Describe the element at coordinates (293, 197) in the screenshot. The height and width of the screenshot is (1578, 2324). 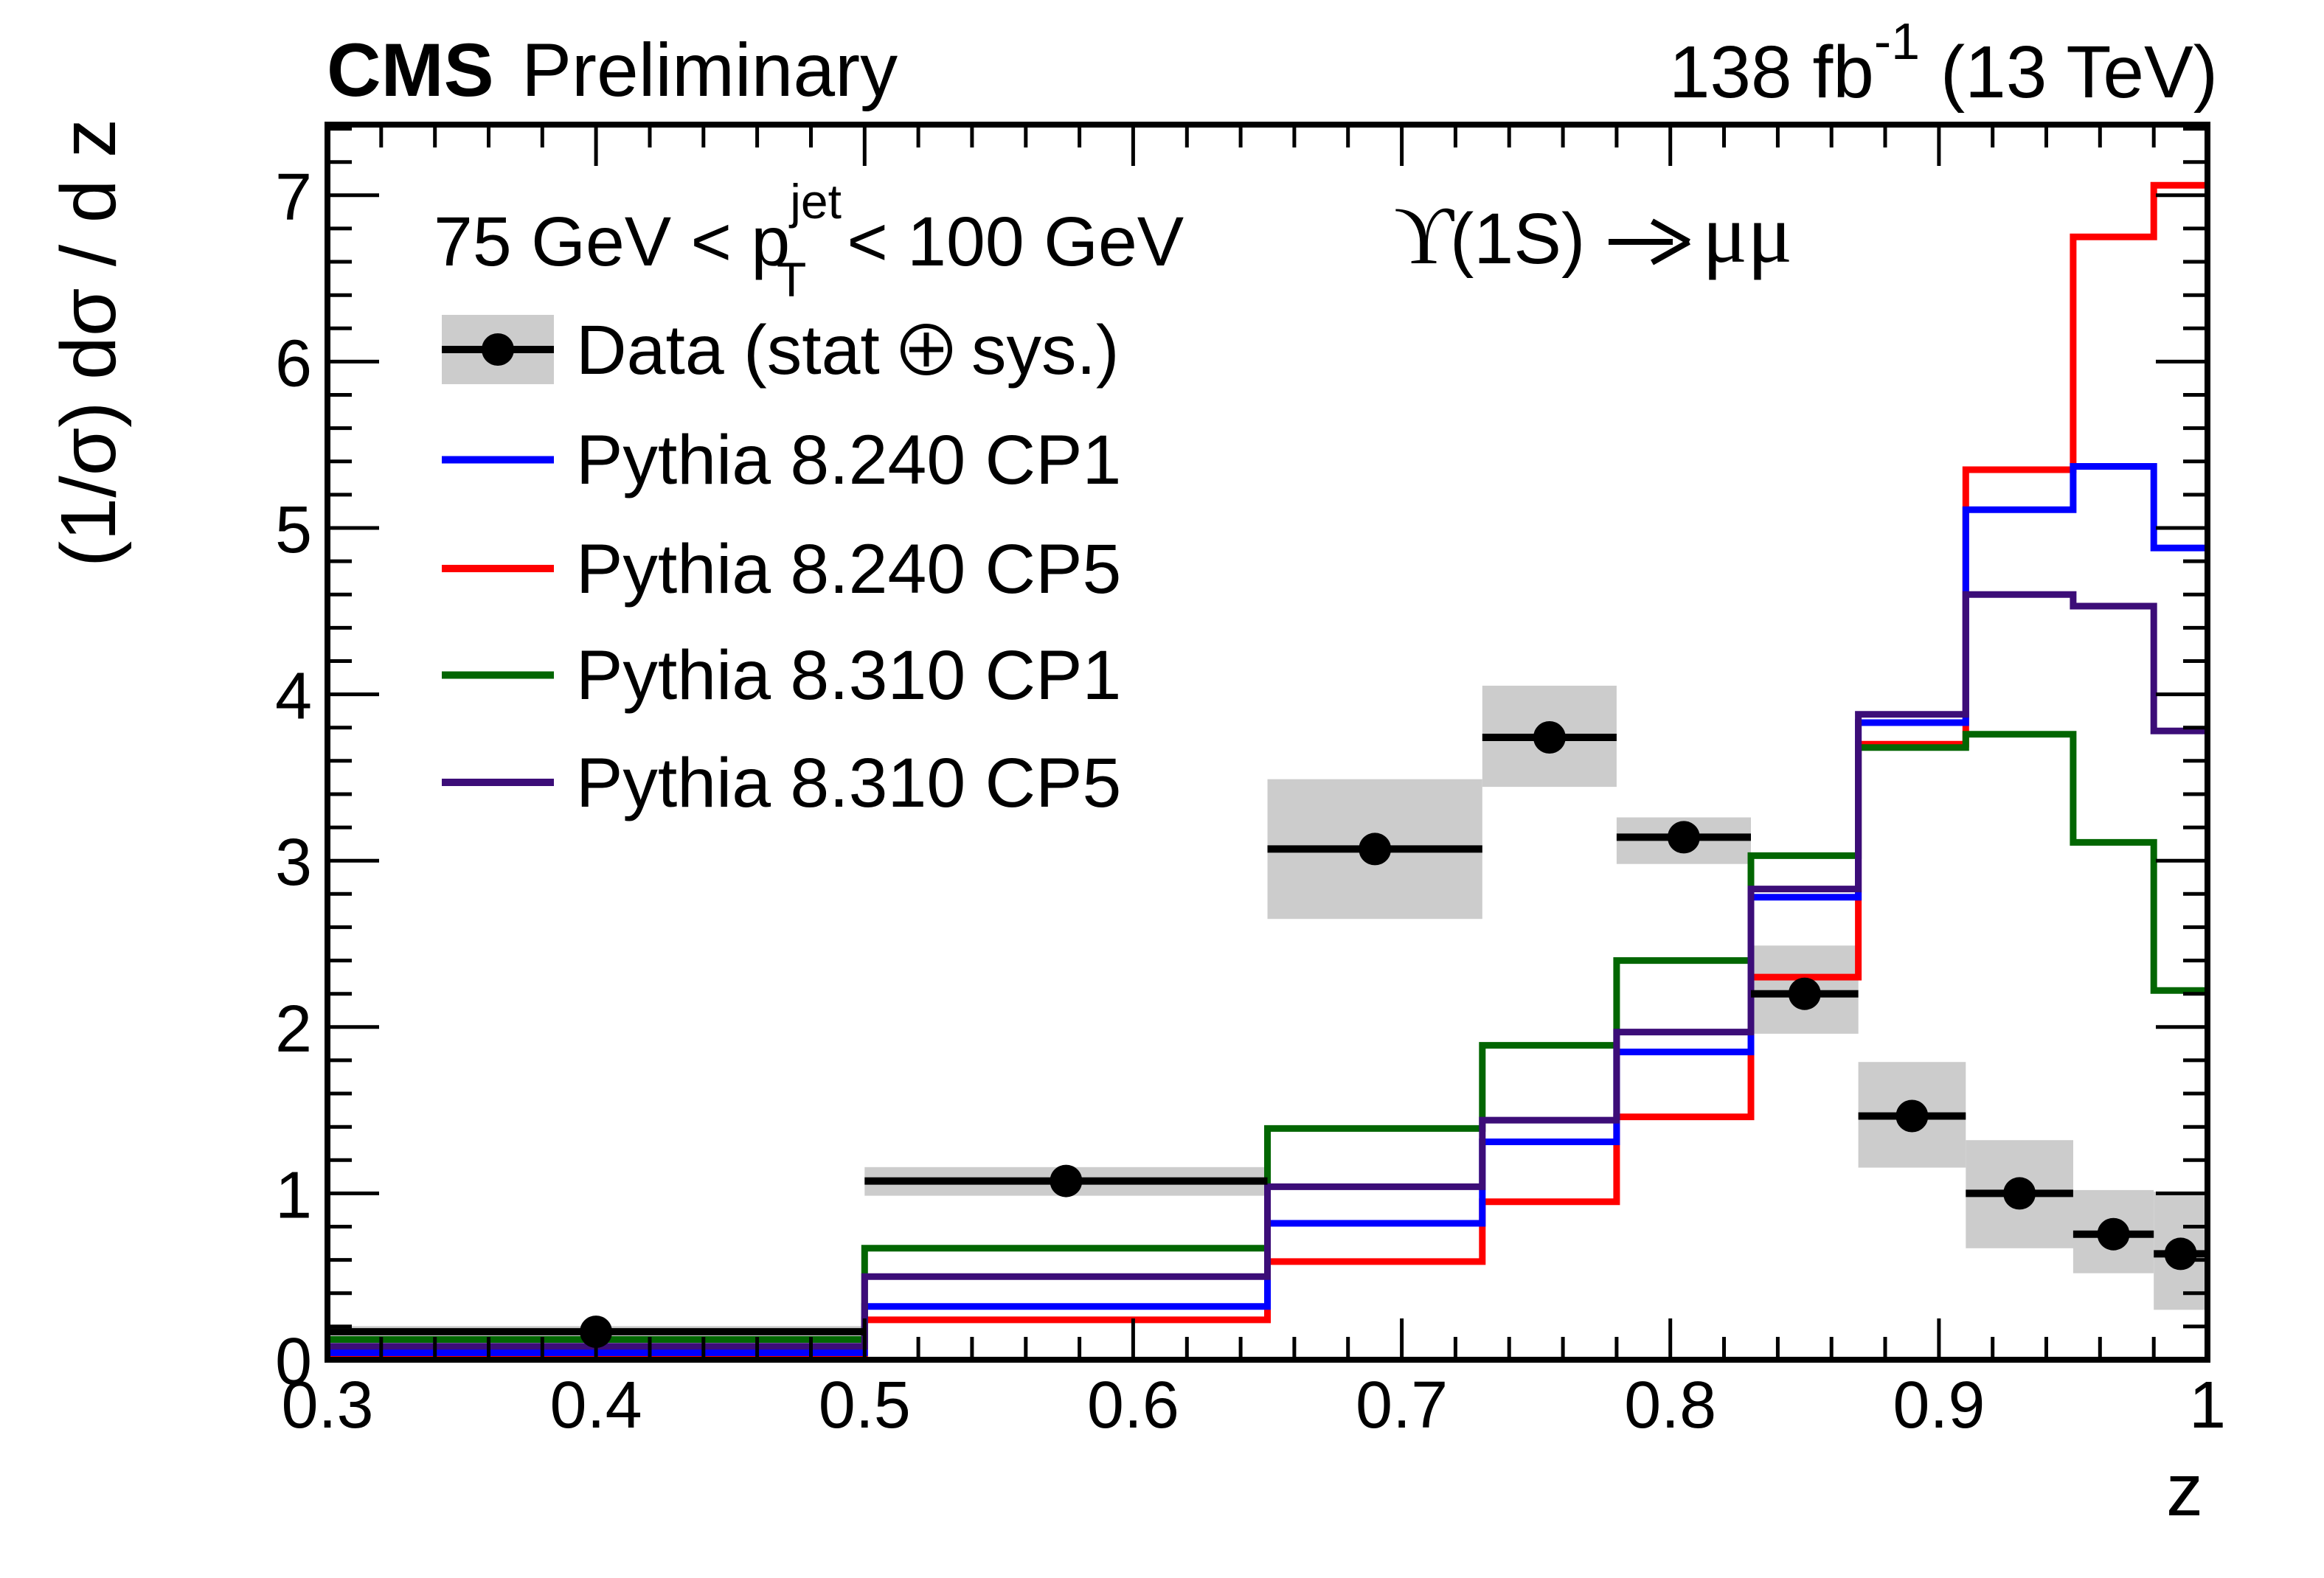
I see `svg-text: 7` at that location.